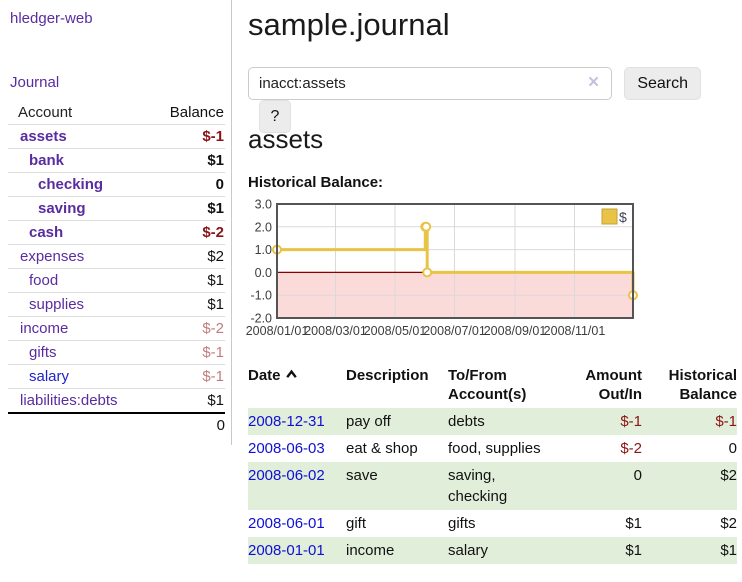  What do you see at coordinates (633, 550) in the screenshot?
I see `transaction-amount: $1` at bounding box center [633, 550].